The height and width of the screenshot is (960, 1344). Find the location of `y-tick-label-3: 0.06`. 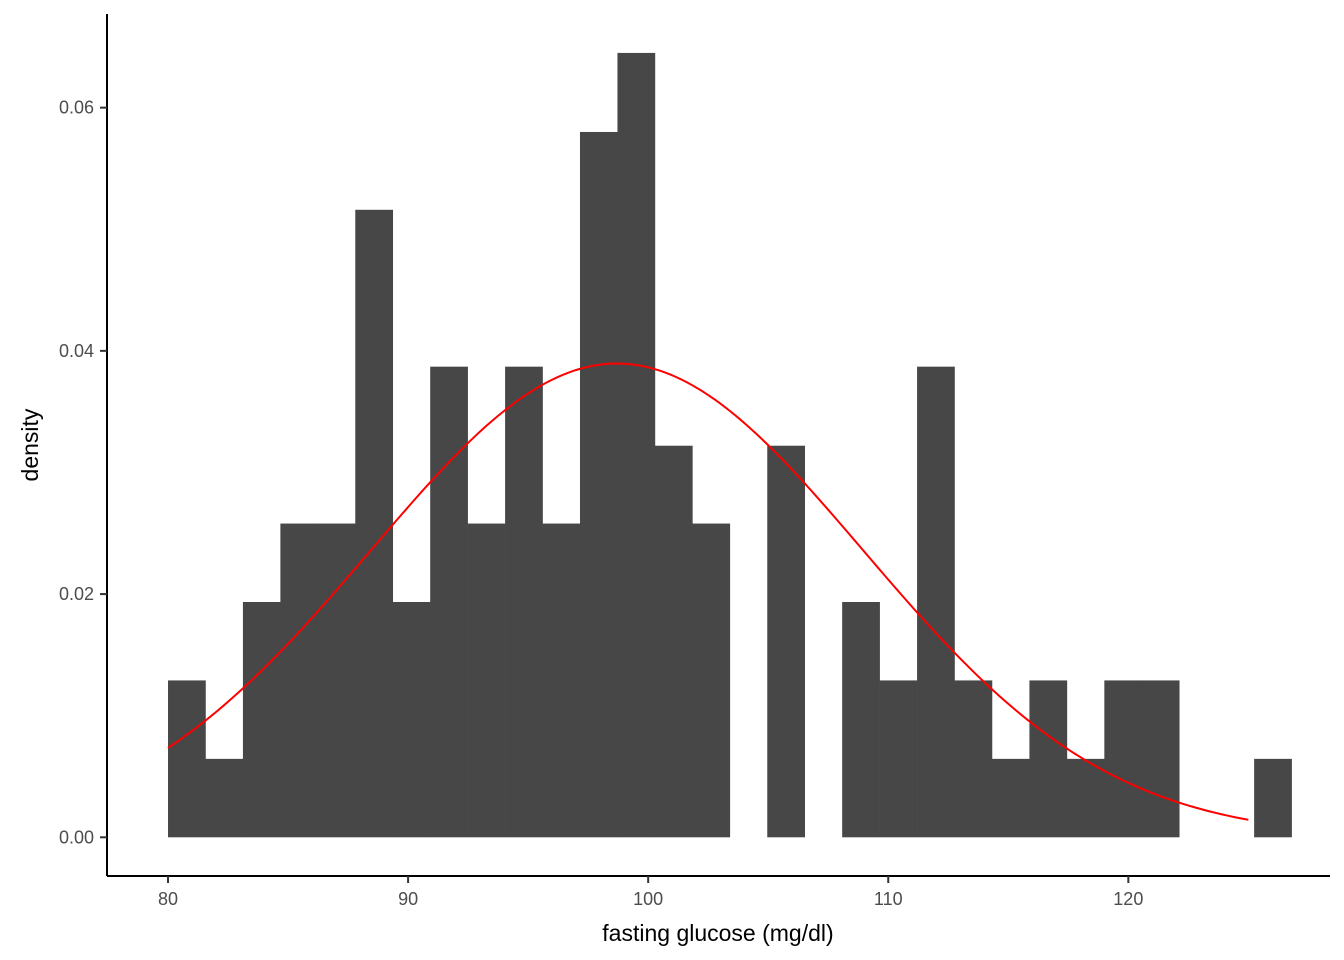

y-tick-label-3: 0.06 is located at coordinates (76, 108).